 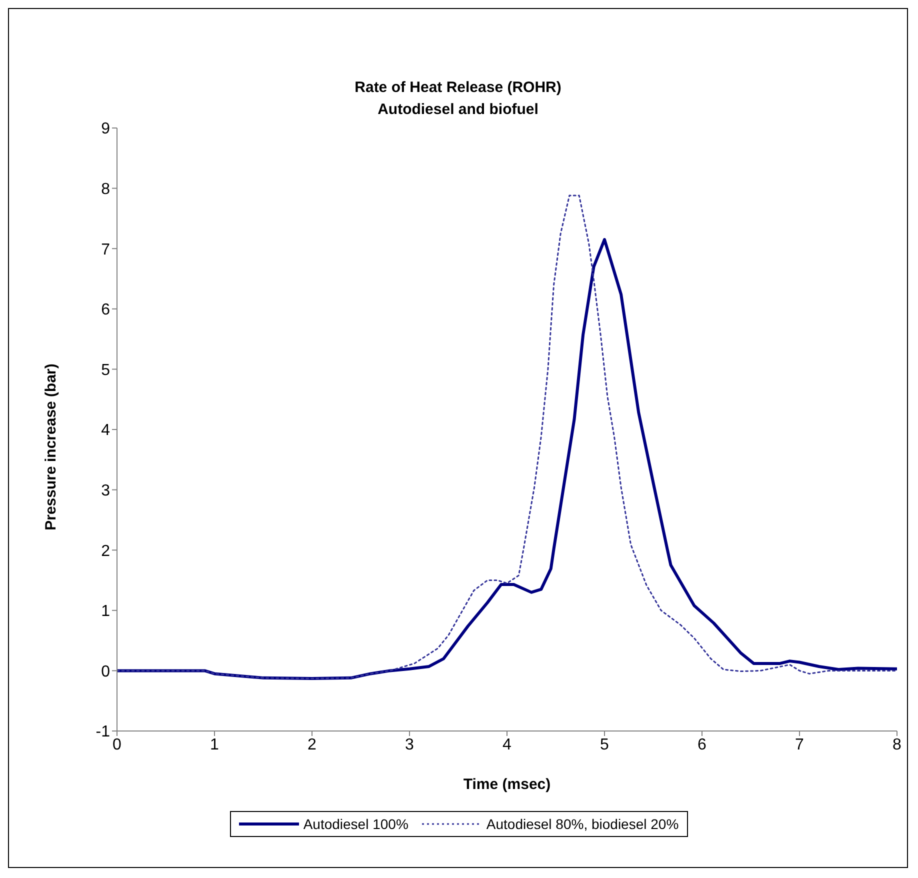 I want to click on x-tick-label: 5, so click(x=605, y=745).